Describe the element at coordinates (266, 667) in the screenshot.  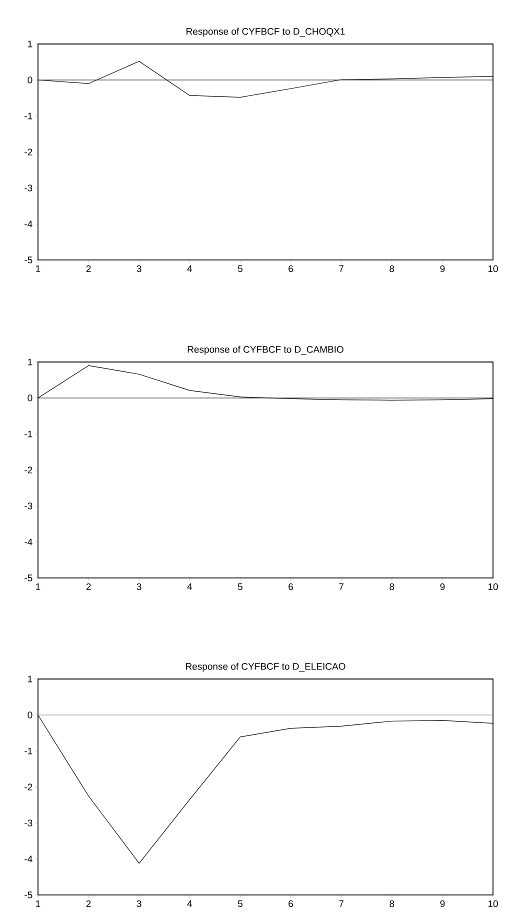
I see `chart-title: Response of CYFBCF to D_ELEICAO` at that location.